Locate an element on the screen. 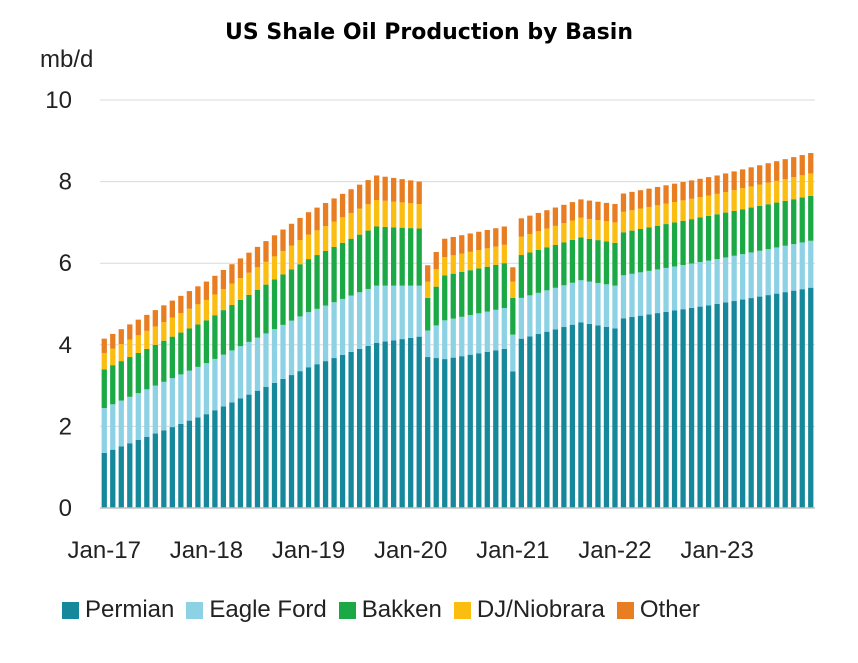  y-tick-label: 4 is located at coordinates (65, 345).